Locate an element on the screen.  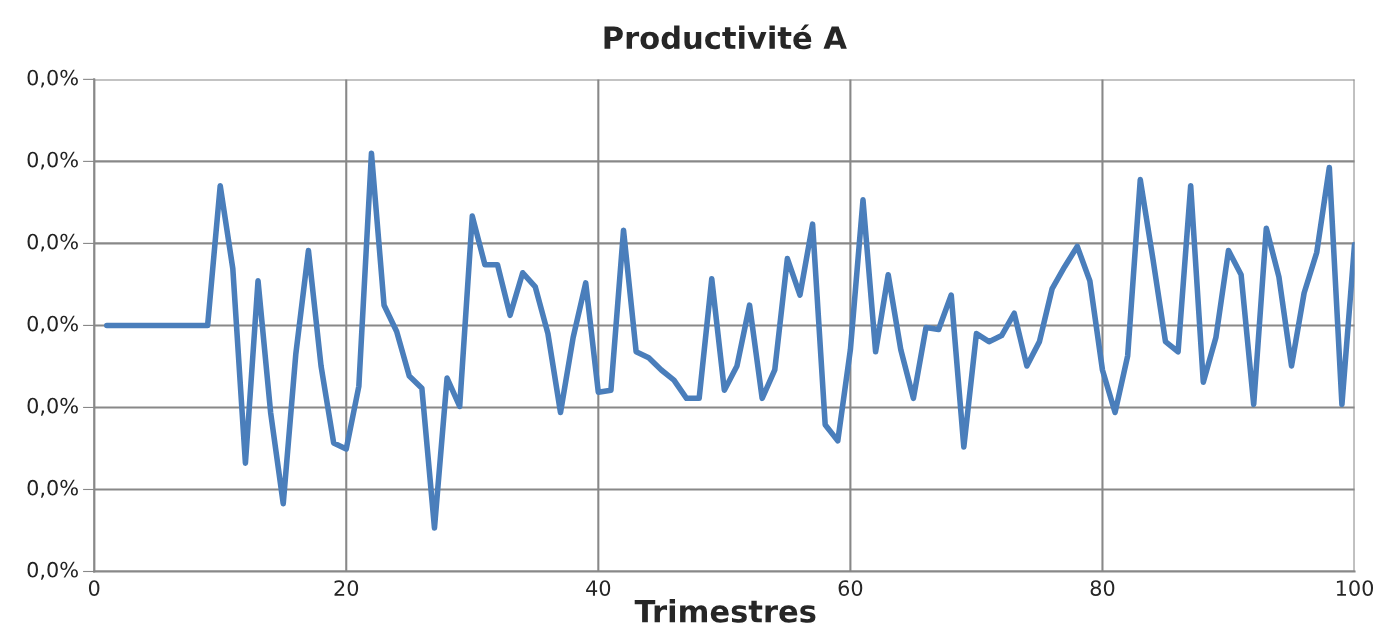
x-tick-label: 60 is located at coordinates (850, 588).